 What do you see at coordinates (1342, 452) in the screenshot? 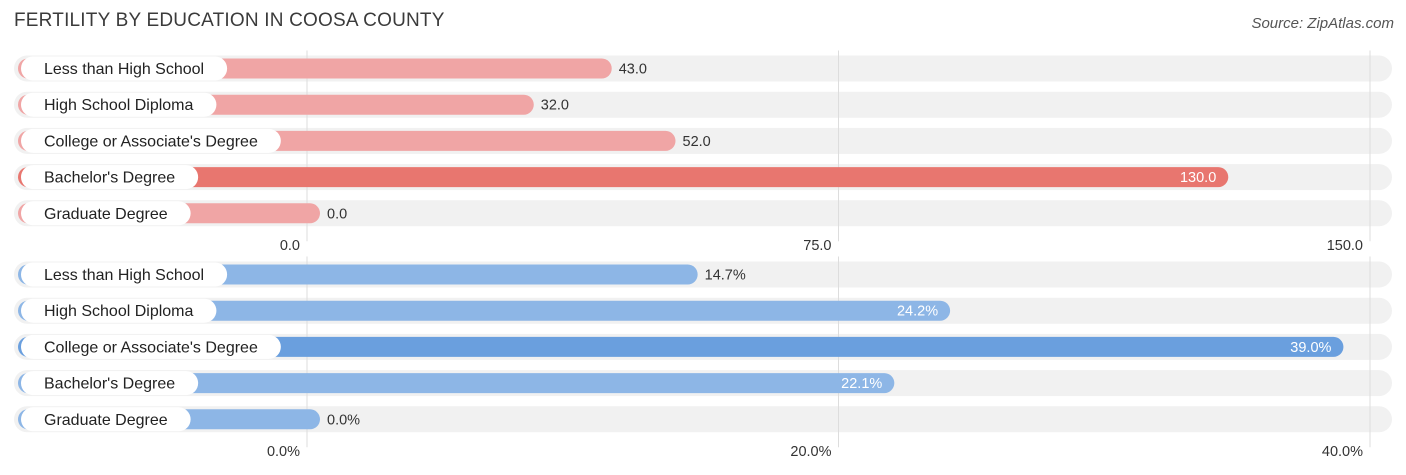
I see `share-tick-label-2: 40.0%` at bounding box center [1342, 452].